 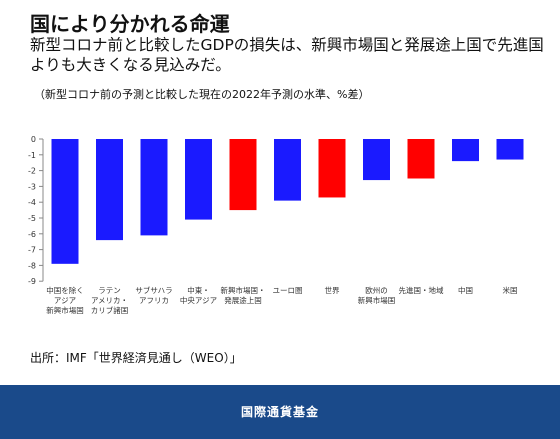 What do you see at coordinates (465, 290) in the screenshot?
I see `category-label: 中国` at bounding box center [465, 290].